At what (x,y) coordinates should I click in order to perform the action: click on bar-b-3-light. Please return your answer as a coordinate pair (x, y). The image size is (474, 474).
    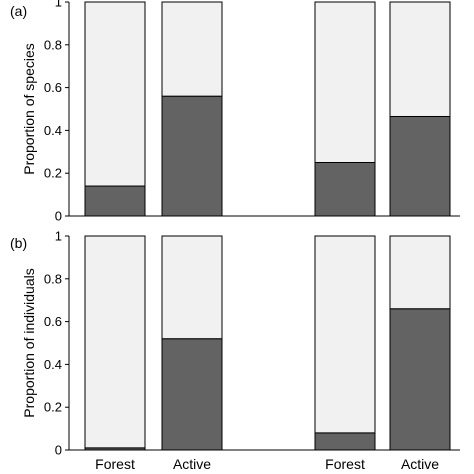
    Looking at the image, I should click on (420, 272).